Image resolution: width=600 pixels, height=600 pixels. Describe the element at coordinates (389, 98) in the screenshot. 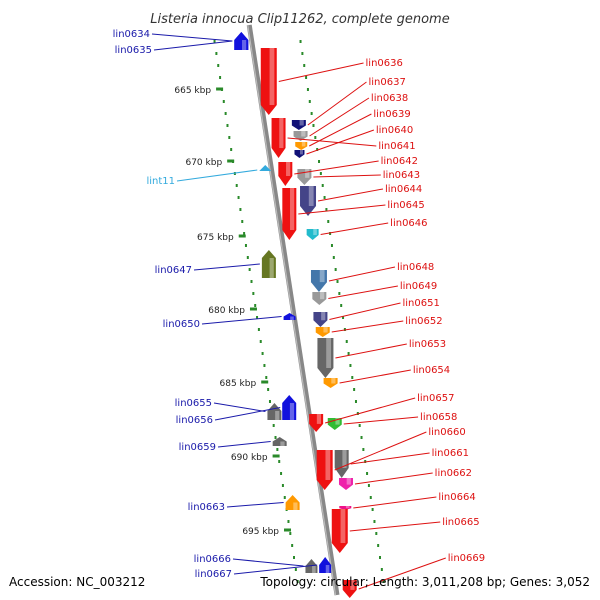

I see `gene-label-lin0638: lin0638` at that location.